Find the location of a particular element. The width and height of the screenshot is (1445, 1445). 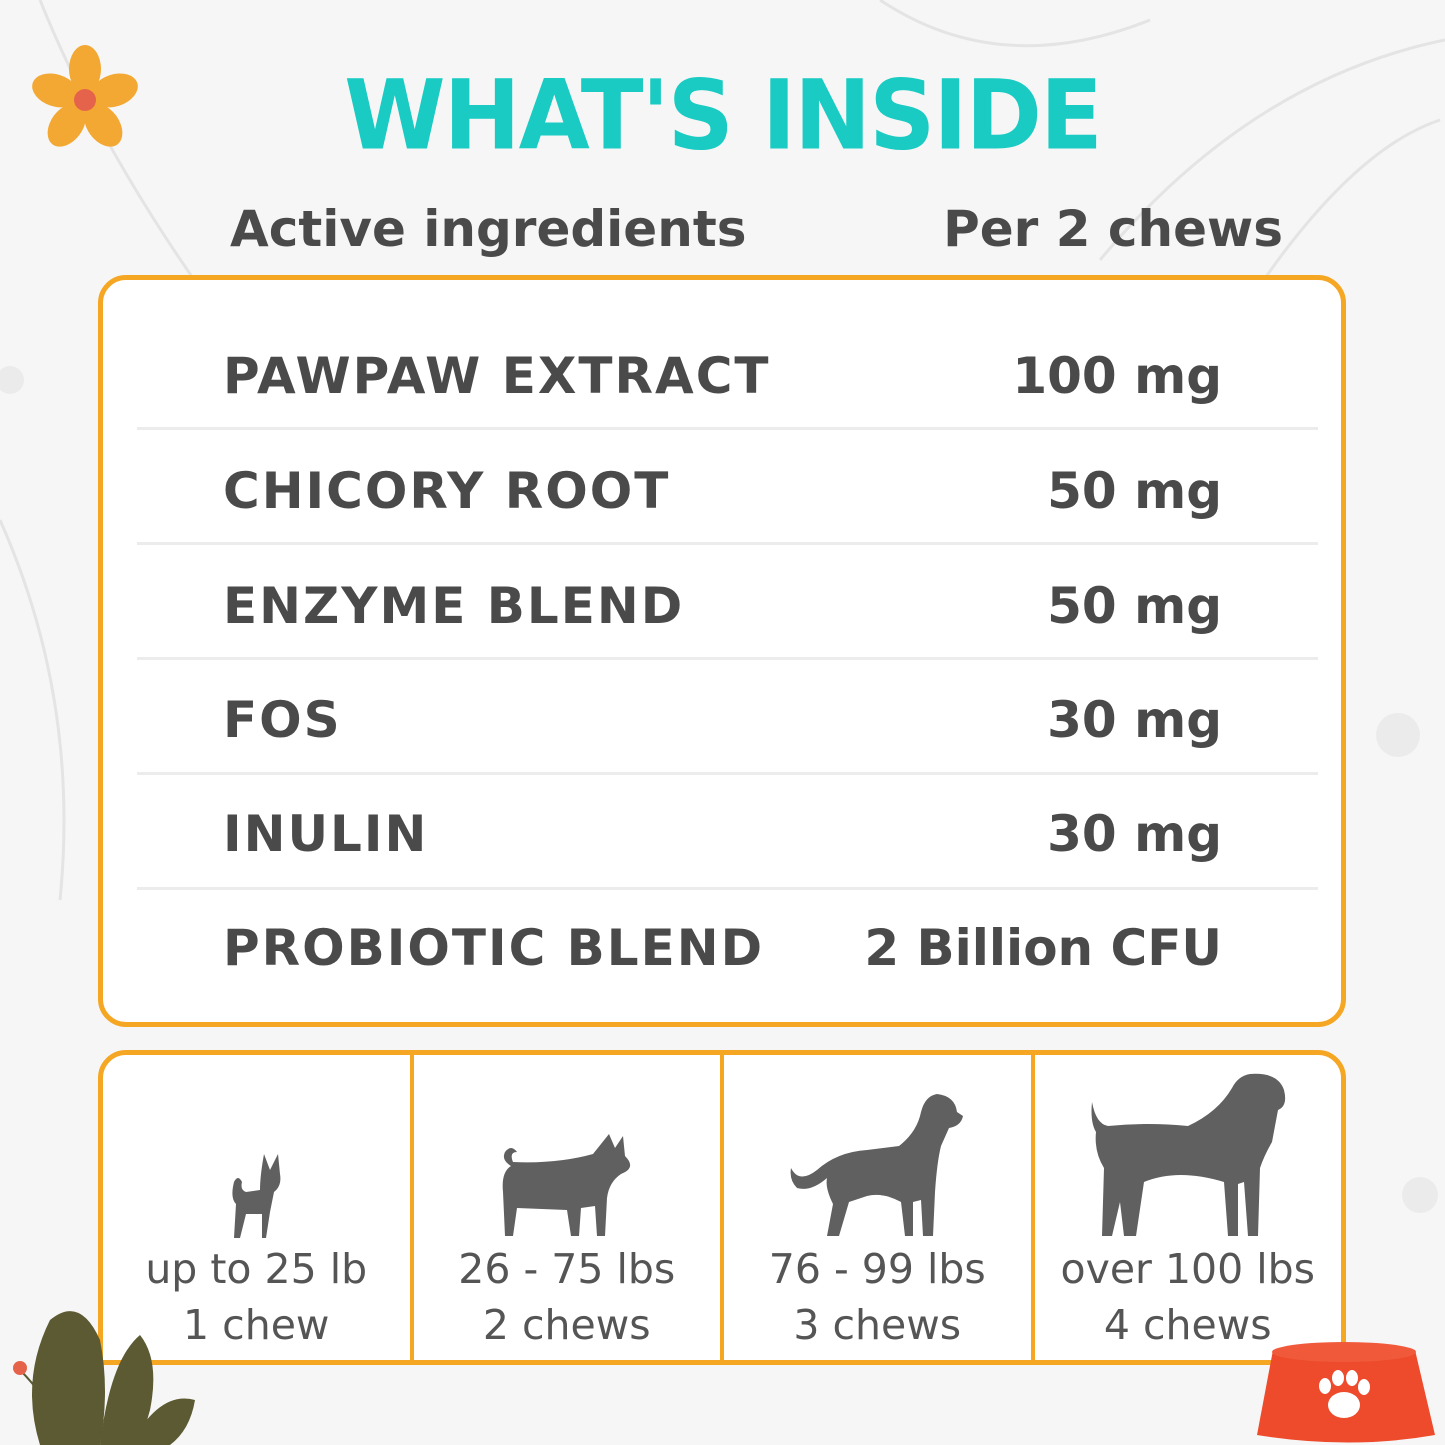

weight-range: 76 - 99 lbs is located at coordinates (877, 1269).